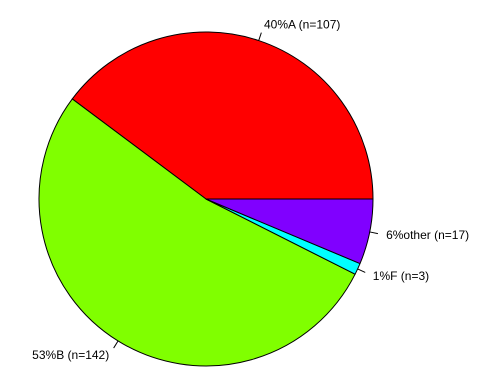  I want to click on pie-label-other: 6%other (n=17), so click(427, 235).